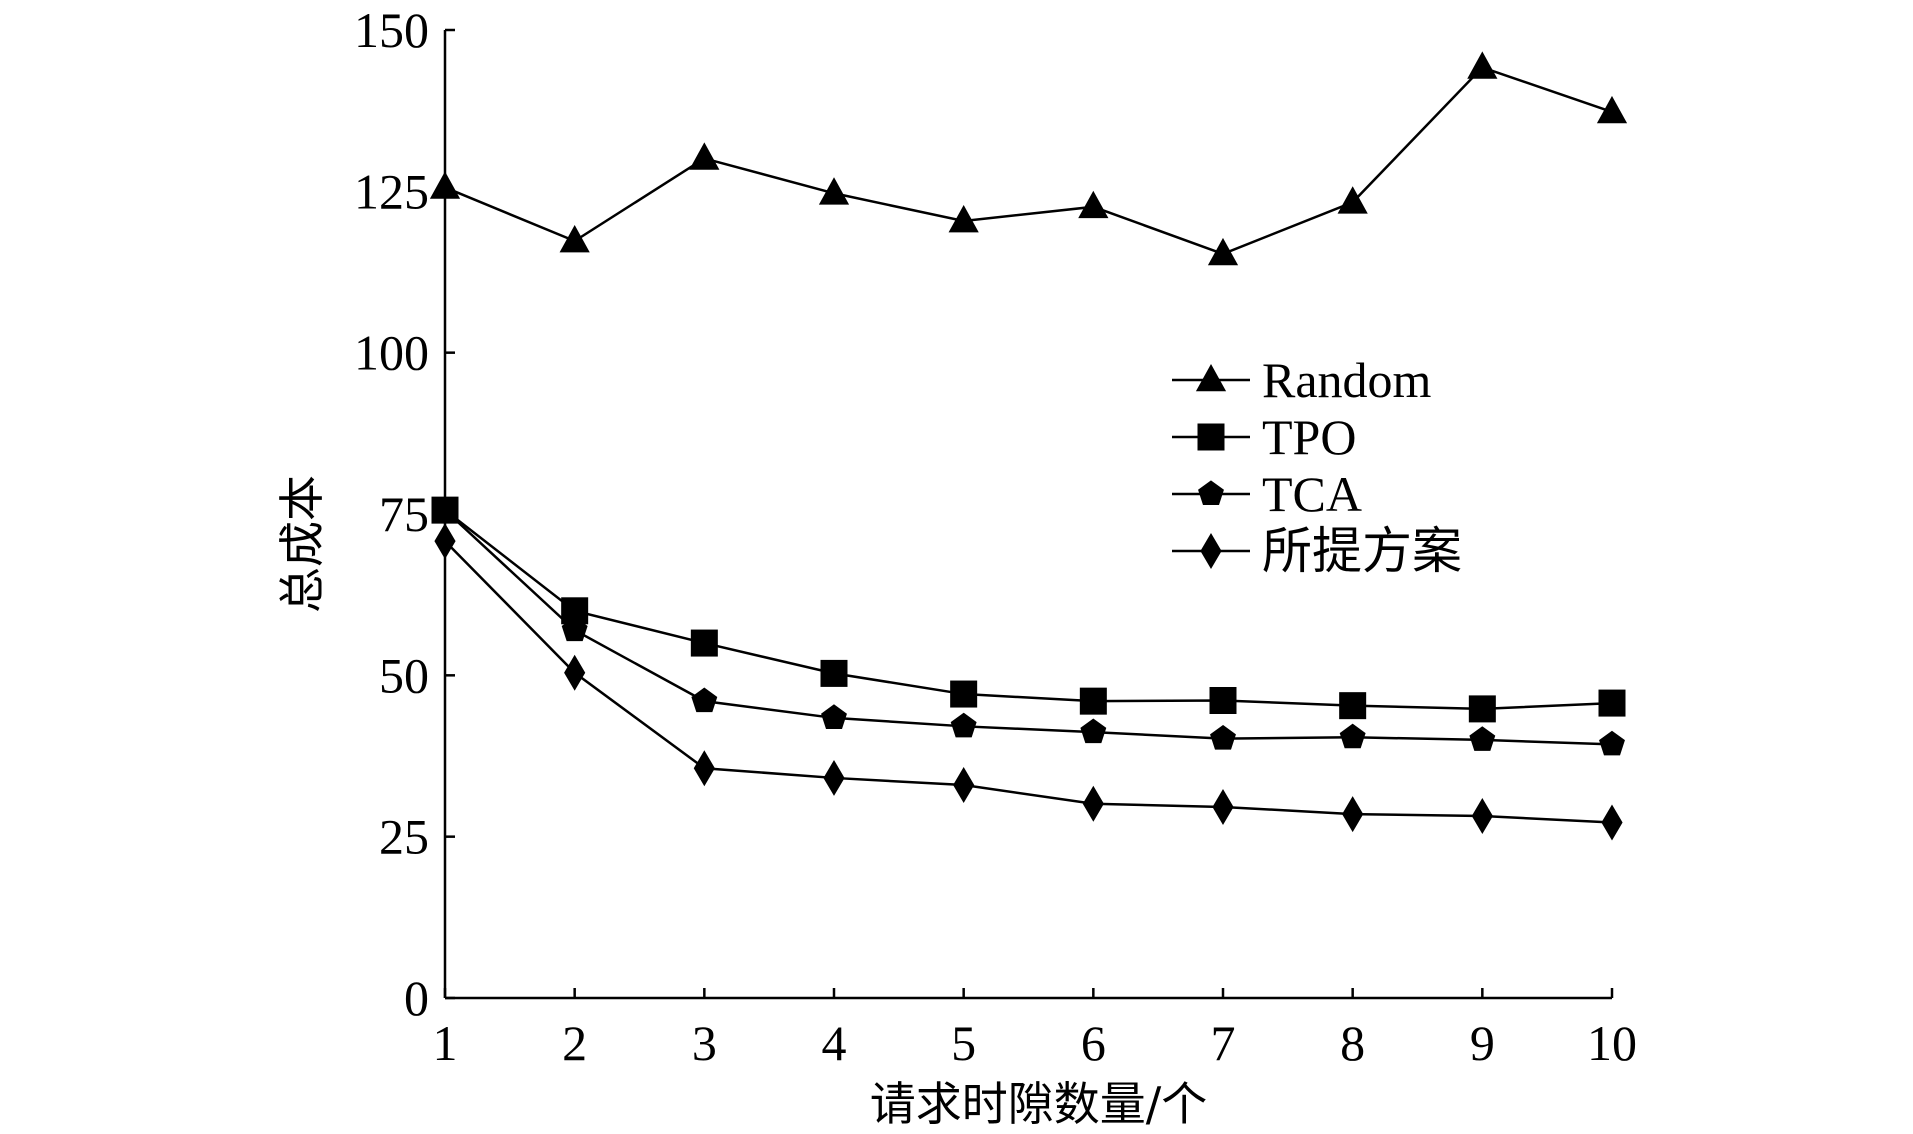  Describe the element at coordinates (404, 514) in the screenshot. I see `y-tick-label: 75` at that location.